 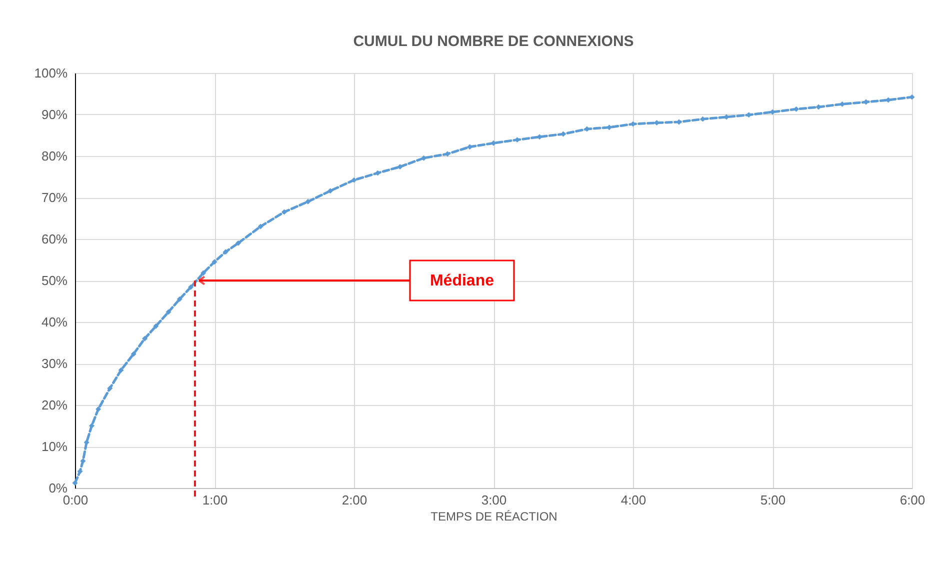 What do you see at coordinates (494, 500) in the screenshot?
I see `x-tick-label: 3:00` at bounding box center [494, 500].